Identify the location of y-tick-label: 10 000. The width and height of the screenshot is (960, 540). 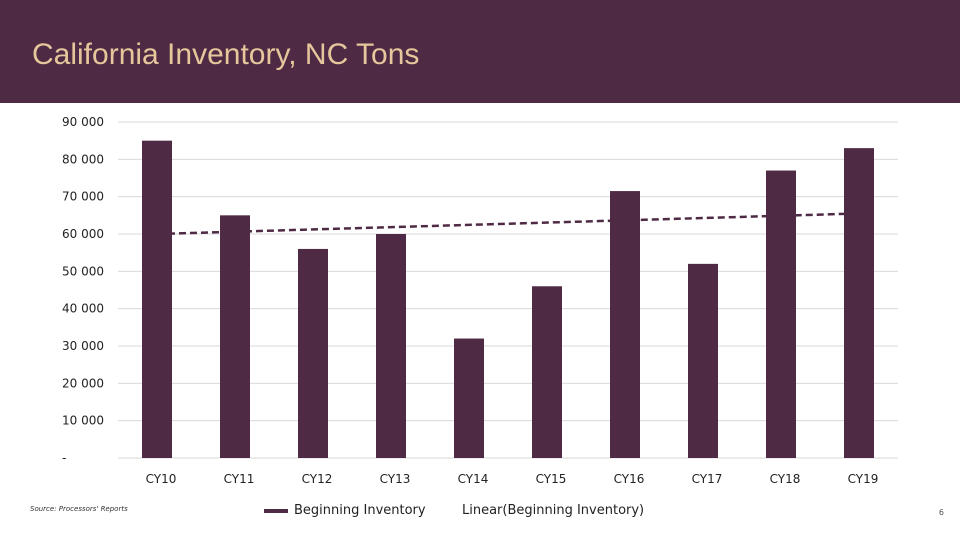
(83, 421).